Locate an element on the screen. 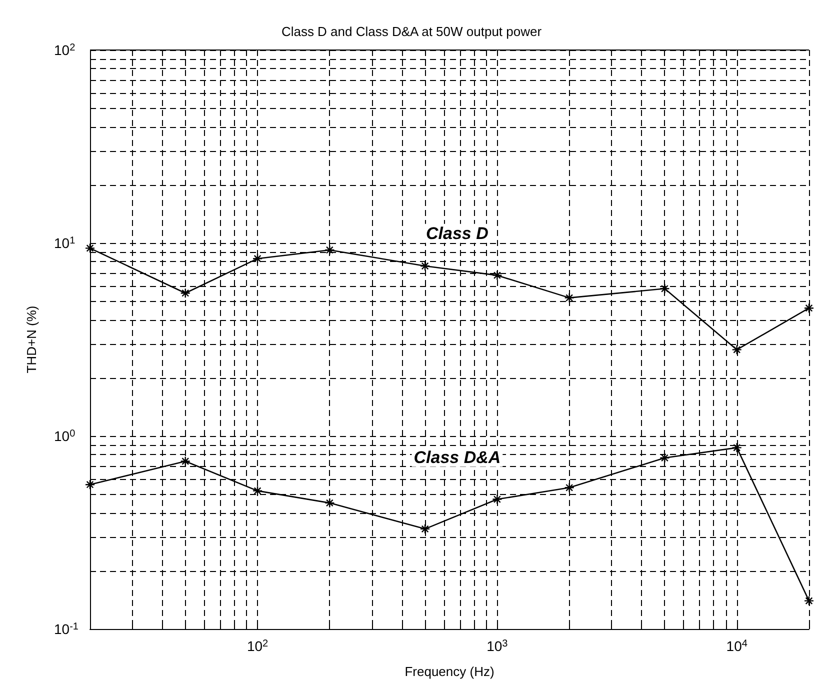 Image resolution: width=823 pixels, height=697 pixels. chart-title: Class D and Class D&A at 50W output power is located at coordinates (411, 31).